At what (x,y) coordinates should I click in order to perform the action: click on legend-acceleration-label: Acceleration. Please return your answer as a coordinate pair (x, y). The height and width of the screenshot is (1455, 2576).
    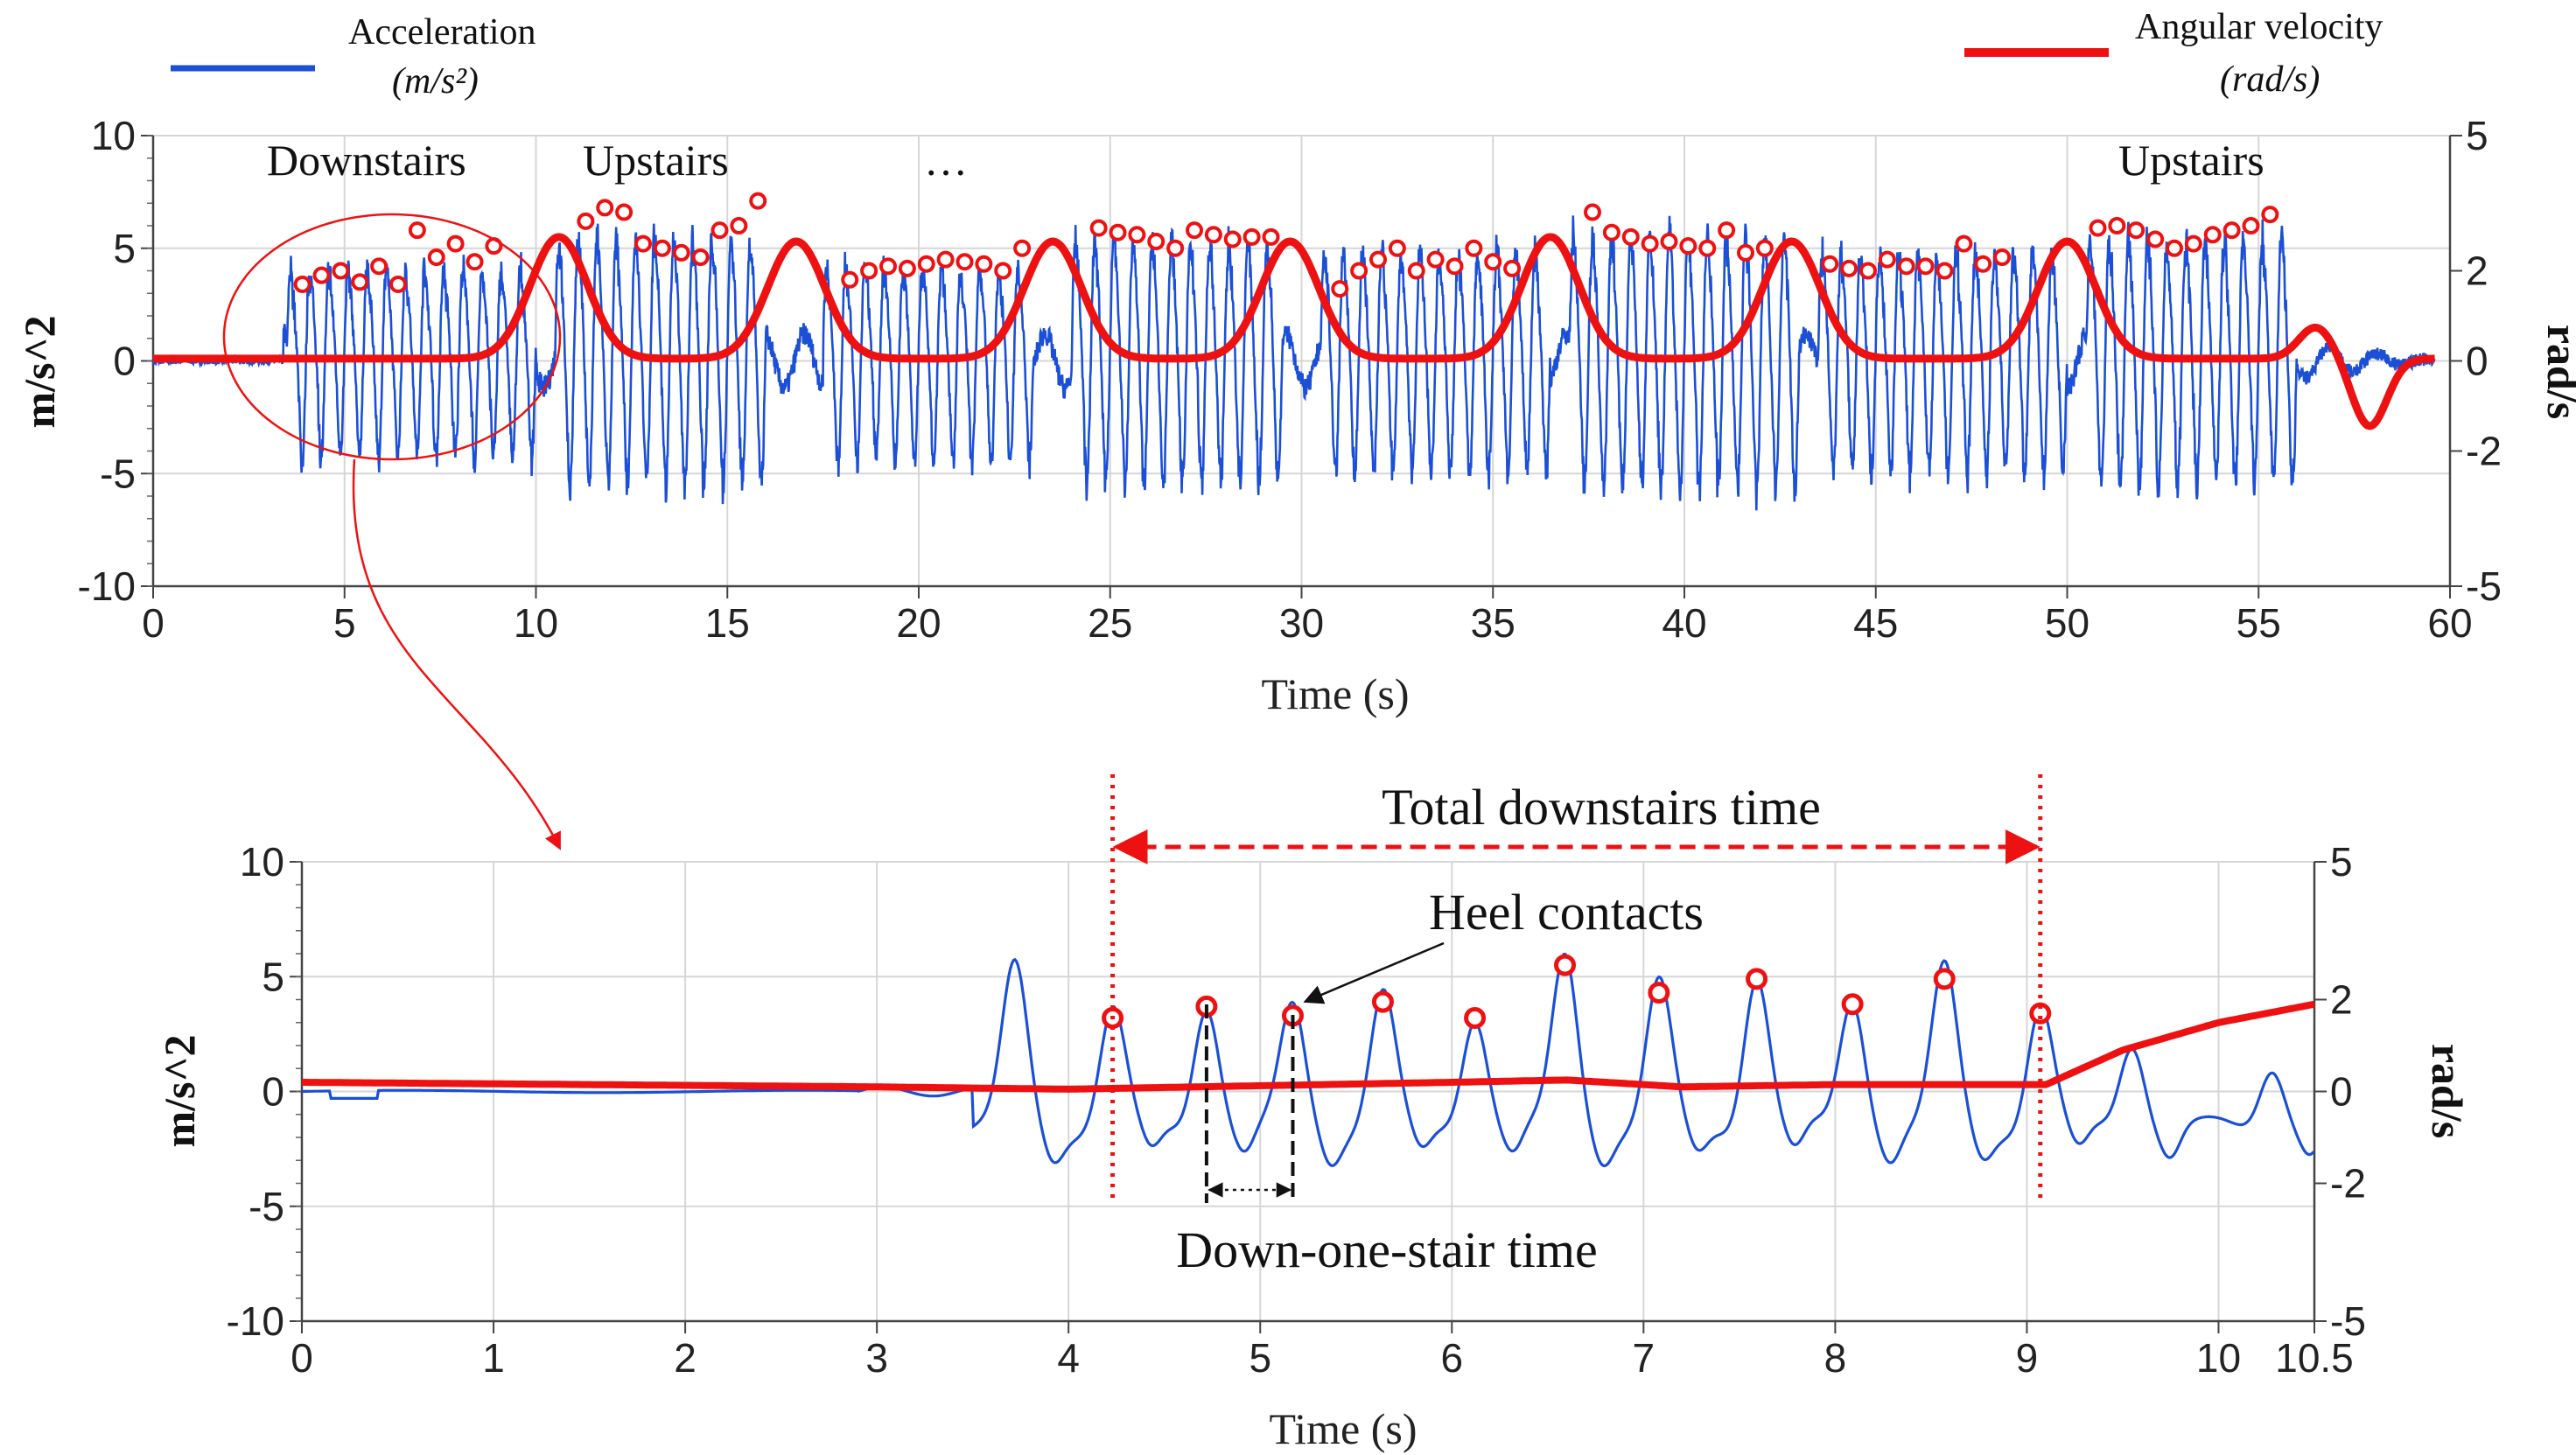
    Looking at the image, I should click on (442, 32).